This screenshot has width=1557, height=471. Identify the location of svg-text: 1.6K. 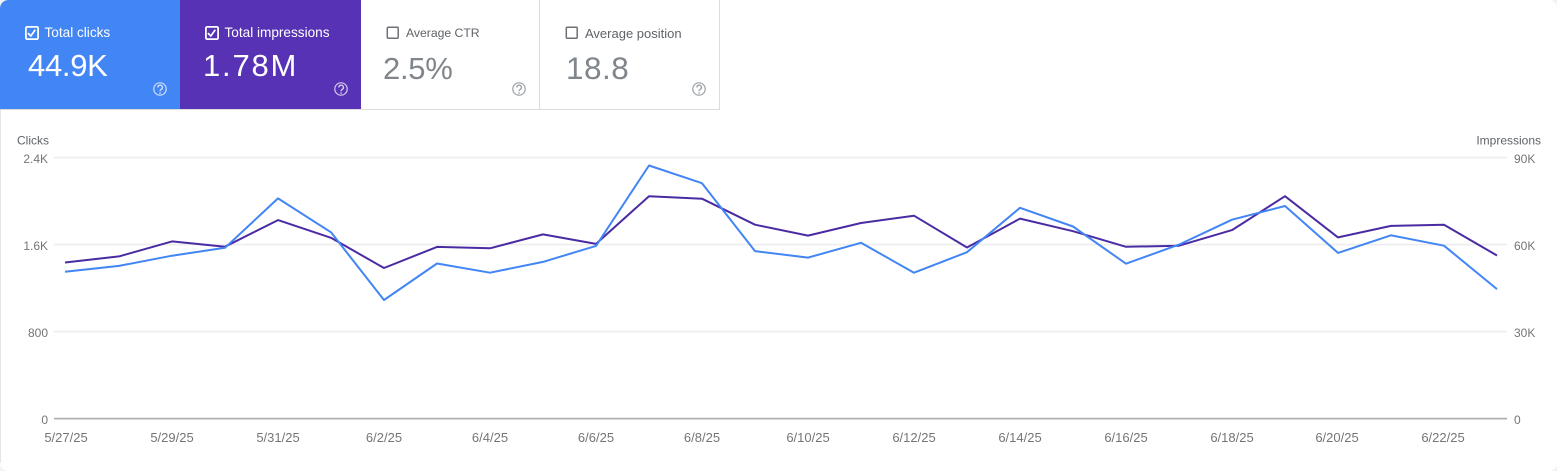
(35, 246).